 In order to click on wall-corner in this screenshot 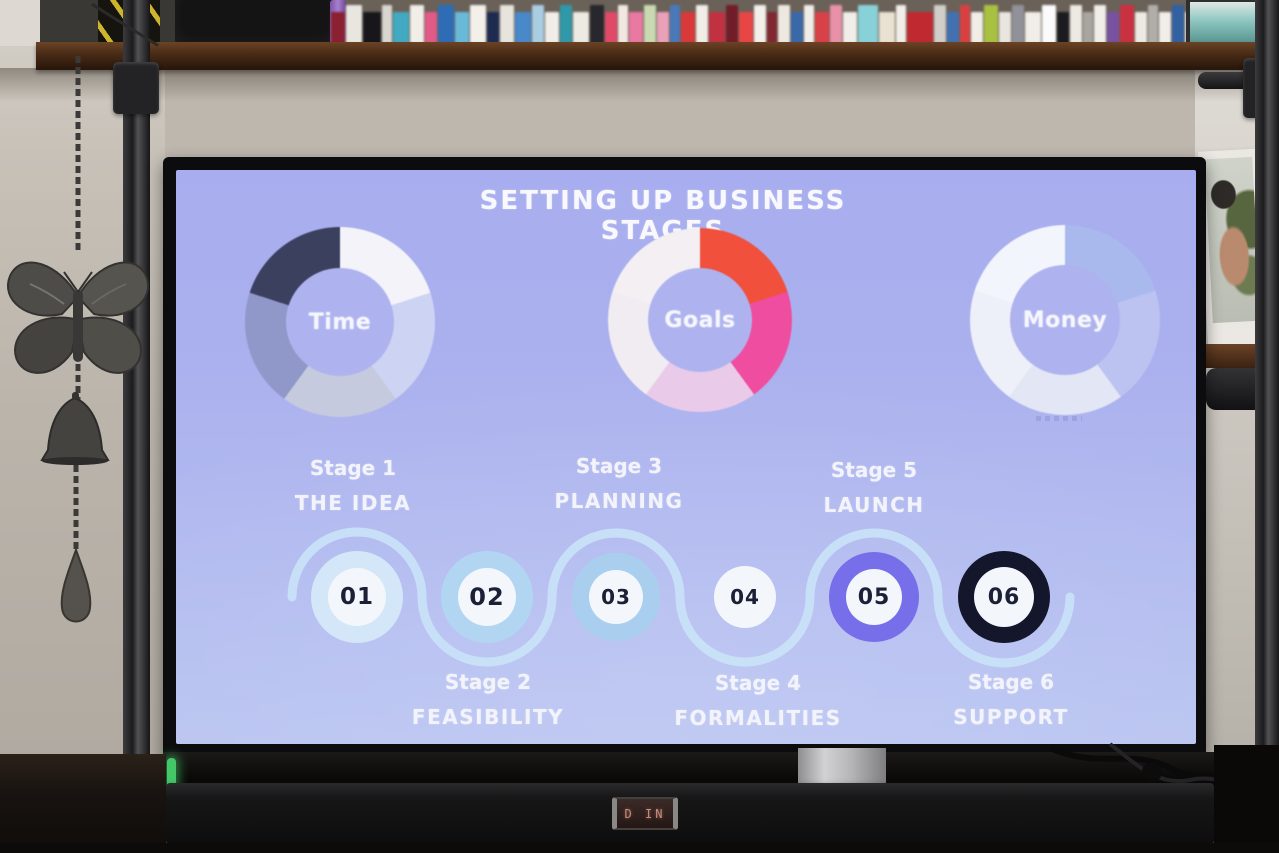, I will do `click(21, 23)`.